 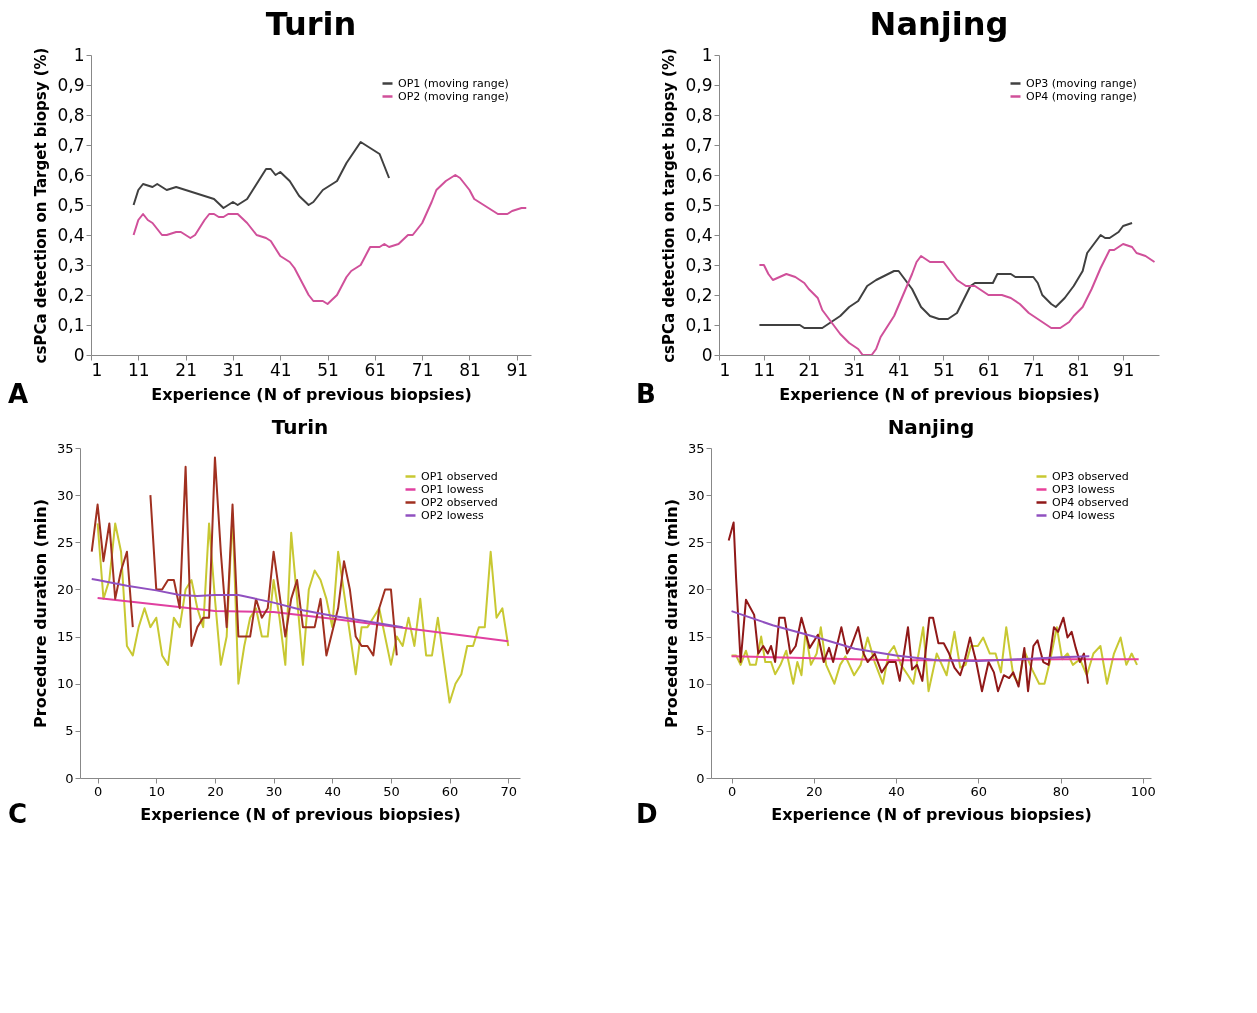 I want to click on x-tick-label: 80, so click(x=1060, y=791).